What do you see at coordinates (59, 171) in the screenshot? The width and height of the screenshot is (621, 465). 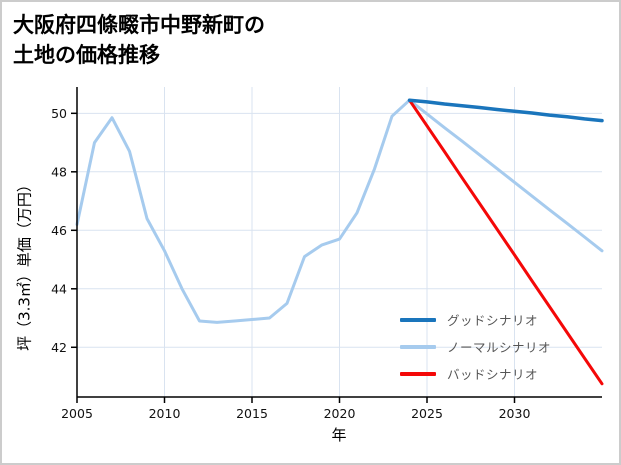 I see `svg-text: 48` at bounding box center [59, 171].